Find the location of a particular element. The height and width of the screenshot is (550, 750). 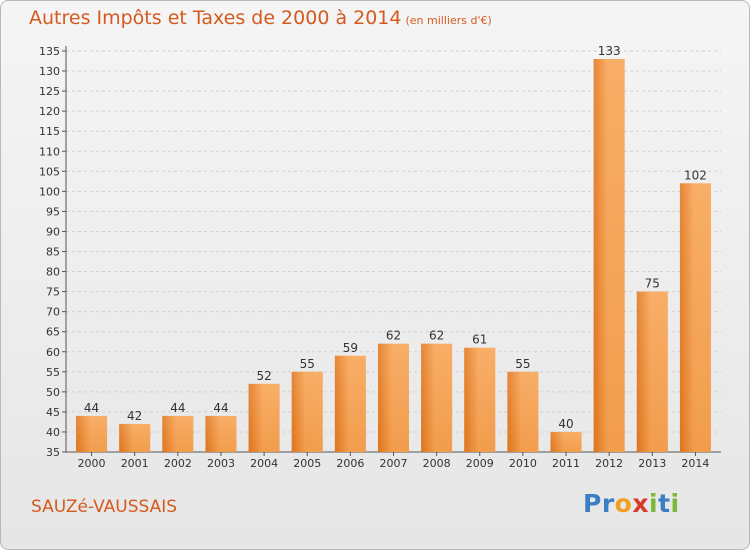

data-label: 61 is located at coordinates (479, 340).